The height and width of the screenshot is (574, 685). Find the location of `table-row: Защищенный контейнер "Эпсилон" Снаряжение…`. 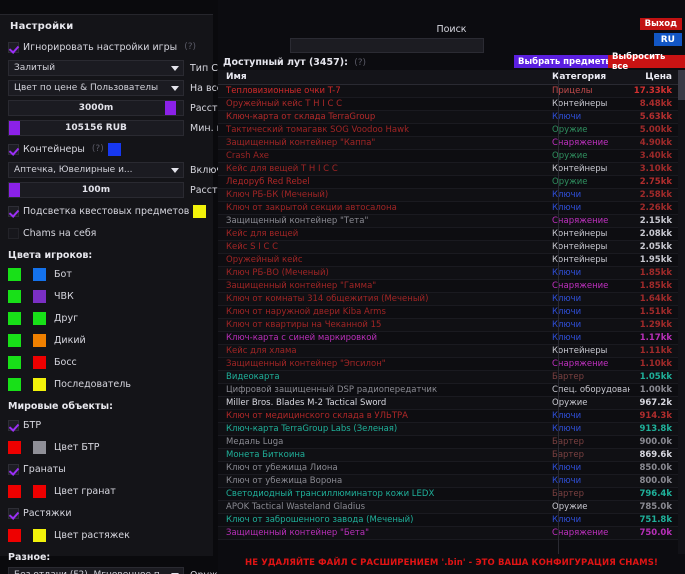

table-row: Защищенный контейнер "Эпсилон" Снаряжение… is located at coordinates (451, 364).